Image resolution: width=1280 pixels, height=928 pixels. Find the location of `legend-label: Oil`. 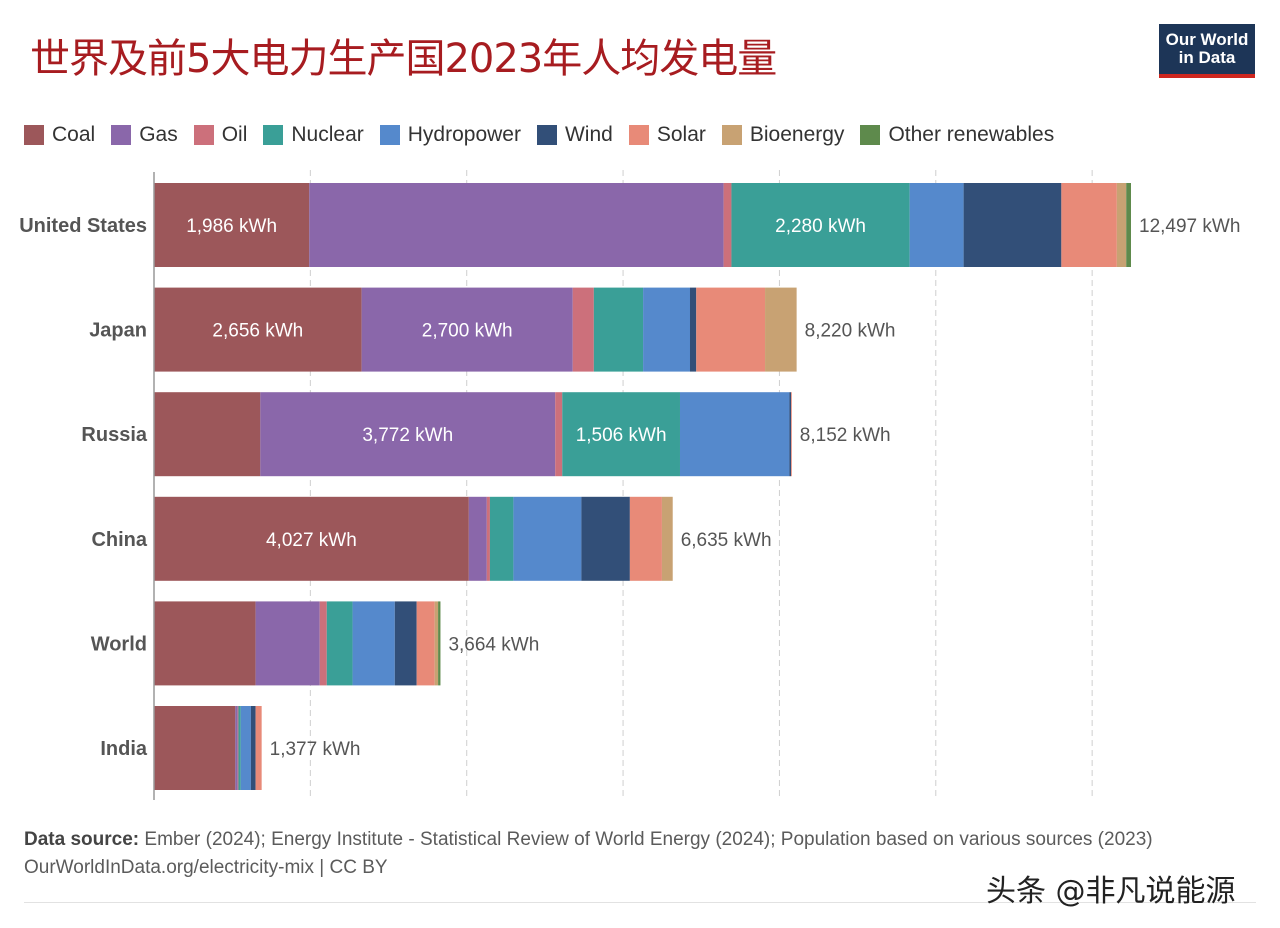

legend-label: Oil is located at coordinates (234, 134).